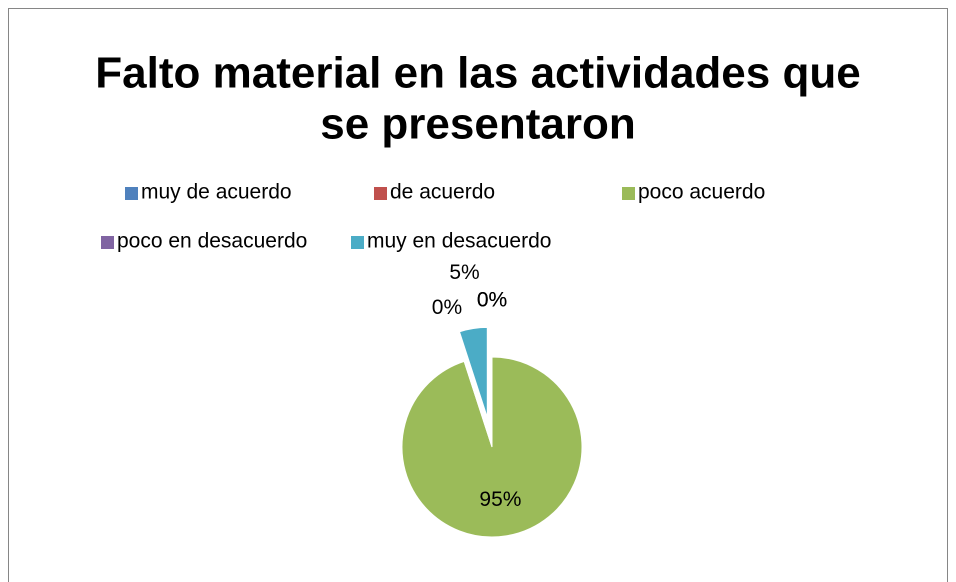 This screenshot has height=582, width=956. Describe the element at coordinates (216, 192) in the screenshot. I see `legend-label: muy de acuerdo` at that location.